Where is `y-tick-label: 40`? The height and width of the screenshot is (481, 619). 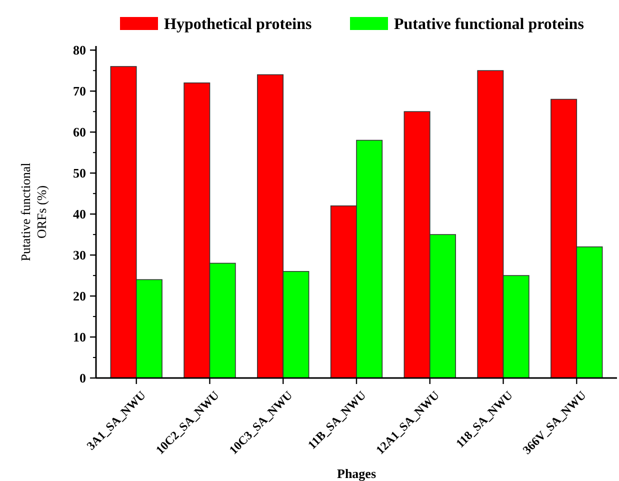
y-tick-label: 40 is located at coordinates (79, 214).